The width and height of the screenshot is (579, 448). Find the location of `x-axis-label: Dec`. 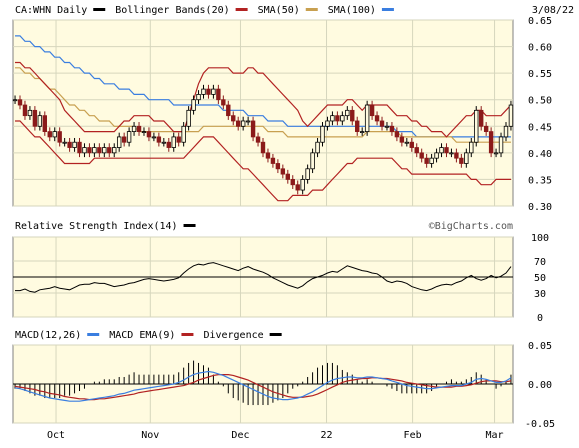

x-axis-label: Dec is located at coordinates (240, 435).